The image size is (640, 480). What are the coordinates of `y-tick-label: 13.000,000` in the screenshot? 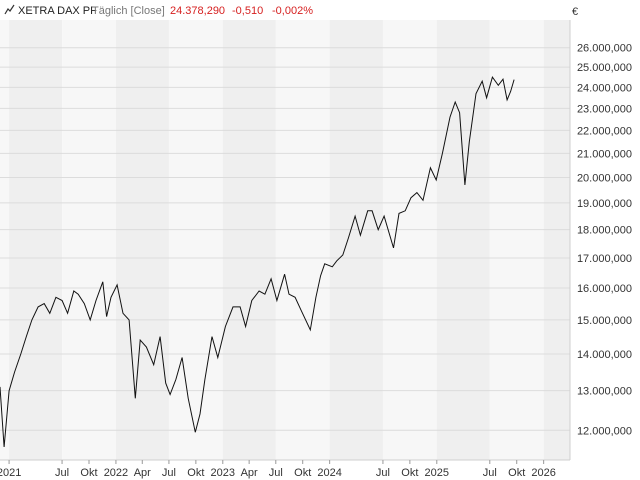 It's located at (604, 392).